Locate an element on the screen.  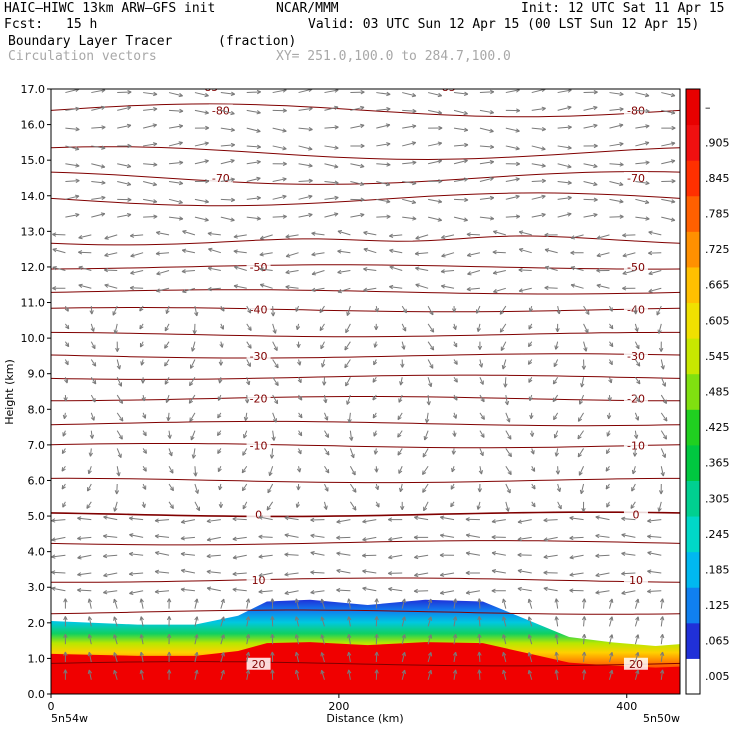
colorbar-label: .545 is located at coordinates (717, 356).